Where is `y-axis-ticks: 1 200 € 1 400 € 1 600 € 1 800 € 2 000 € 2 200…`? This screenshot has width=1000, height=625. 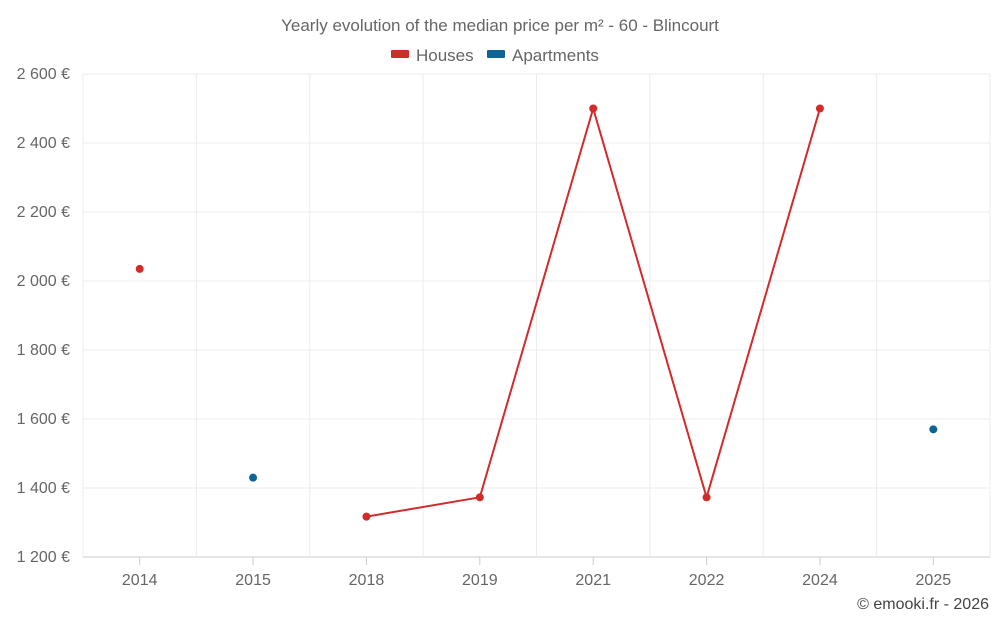
y-axis-ticks: 1 200 € 1 400 € 1 600 € 1 800 € 2 000 € 2 200… is located at coordinates (43, 316).